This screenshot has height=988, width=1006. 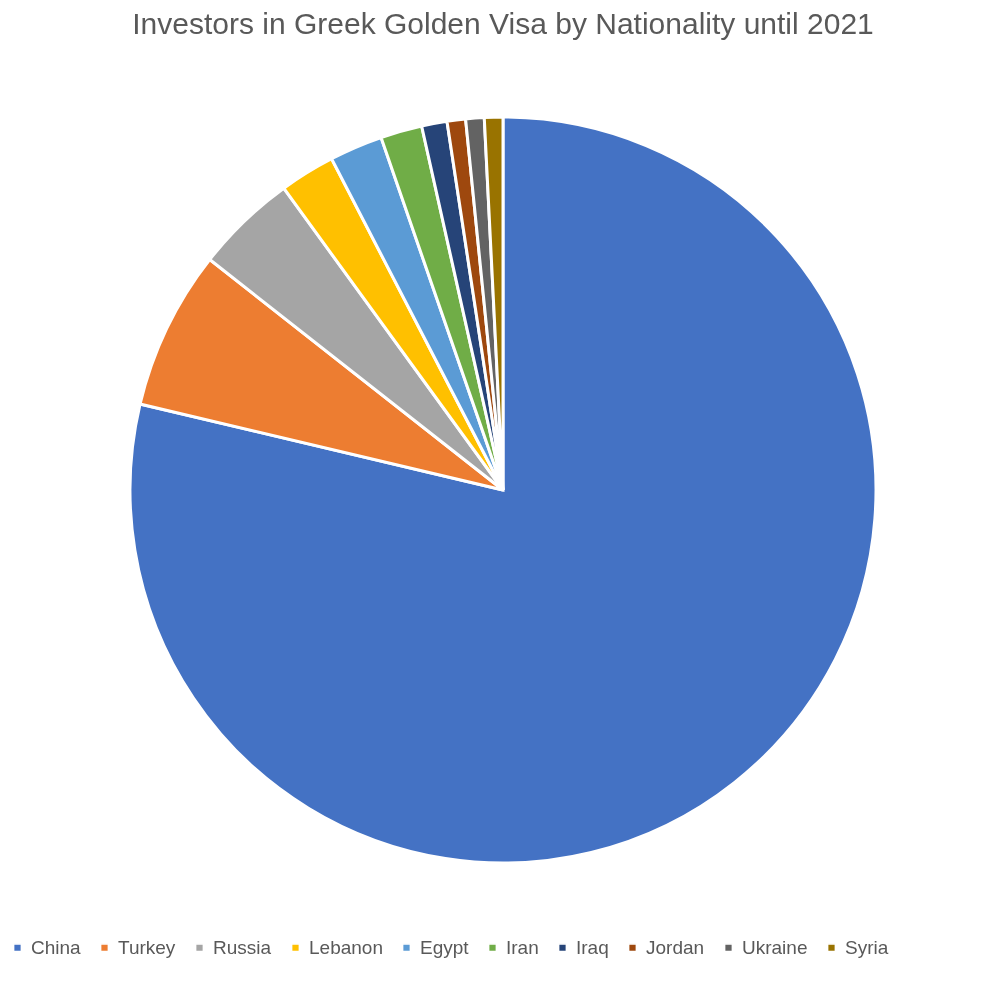 What do you see at coordinates (503, 23) in the screenshot?
I see `chart-title: Investors in Greek Golden Visa by Nationality until 2021` at bounding box center [503, 23].